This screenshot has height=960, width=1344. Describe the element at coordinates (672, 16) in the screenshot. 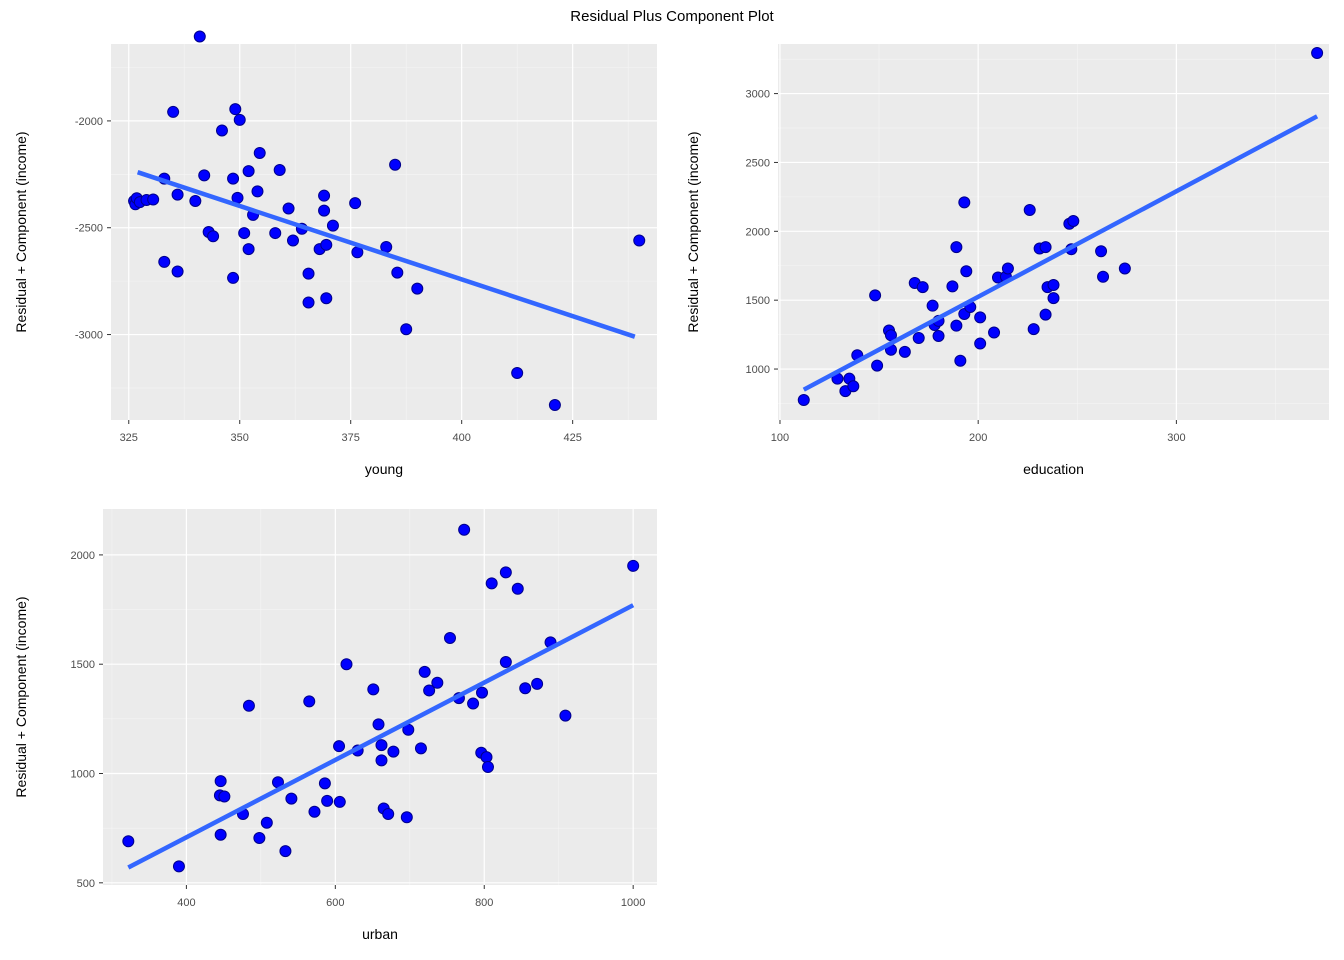

I see `figure-title: Residual Plus Component Plot` at that location.